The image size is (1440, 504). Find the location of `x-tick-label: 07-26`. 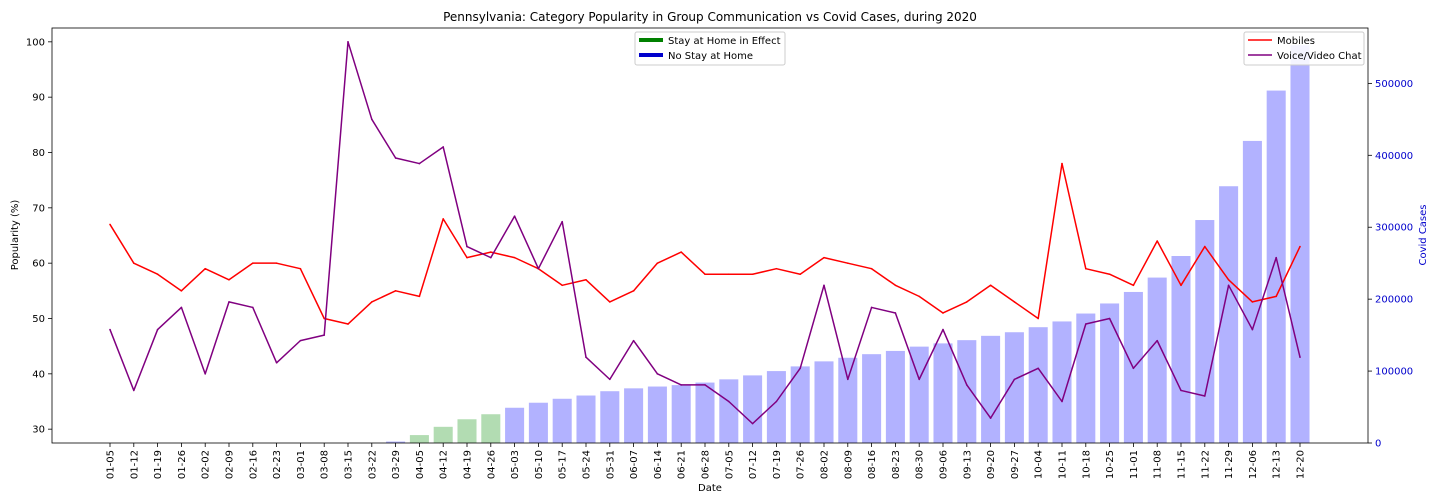

x-tick-label: 07-26 is located at coordinates (801, 464).